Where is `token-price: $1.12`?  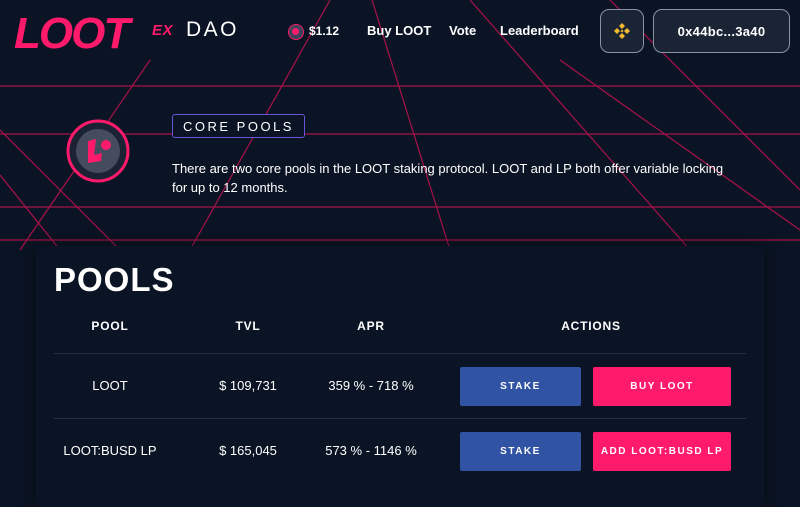 token-price: $1.12 is located at coordinates (324, 31).